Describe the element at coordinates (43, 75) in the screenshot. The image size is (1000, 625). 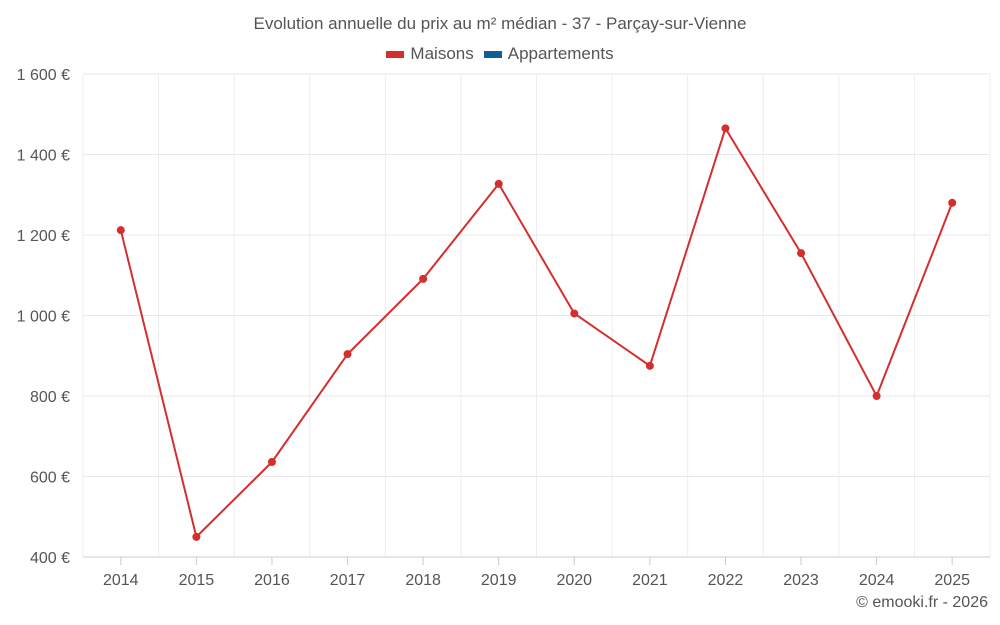
I see `y-tick-label: 1 600 €` at that location.